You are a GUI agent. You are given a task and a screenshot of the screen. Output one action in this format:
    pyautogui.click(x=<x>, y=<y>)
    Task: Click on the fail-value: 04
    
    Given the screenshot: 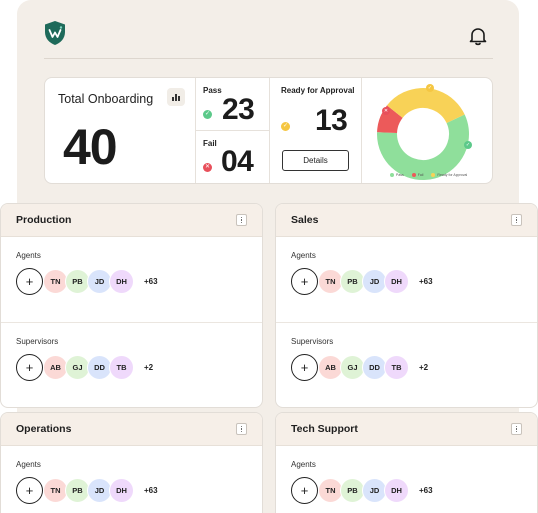 What is the action you would take?
    pyautogui.click(x=237, y=161)
    